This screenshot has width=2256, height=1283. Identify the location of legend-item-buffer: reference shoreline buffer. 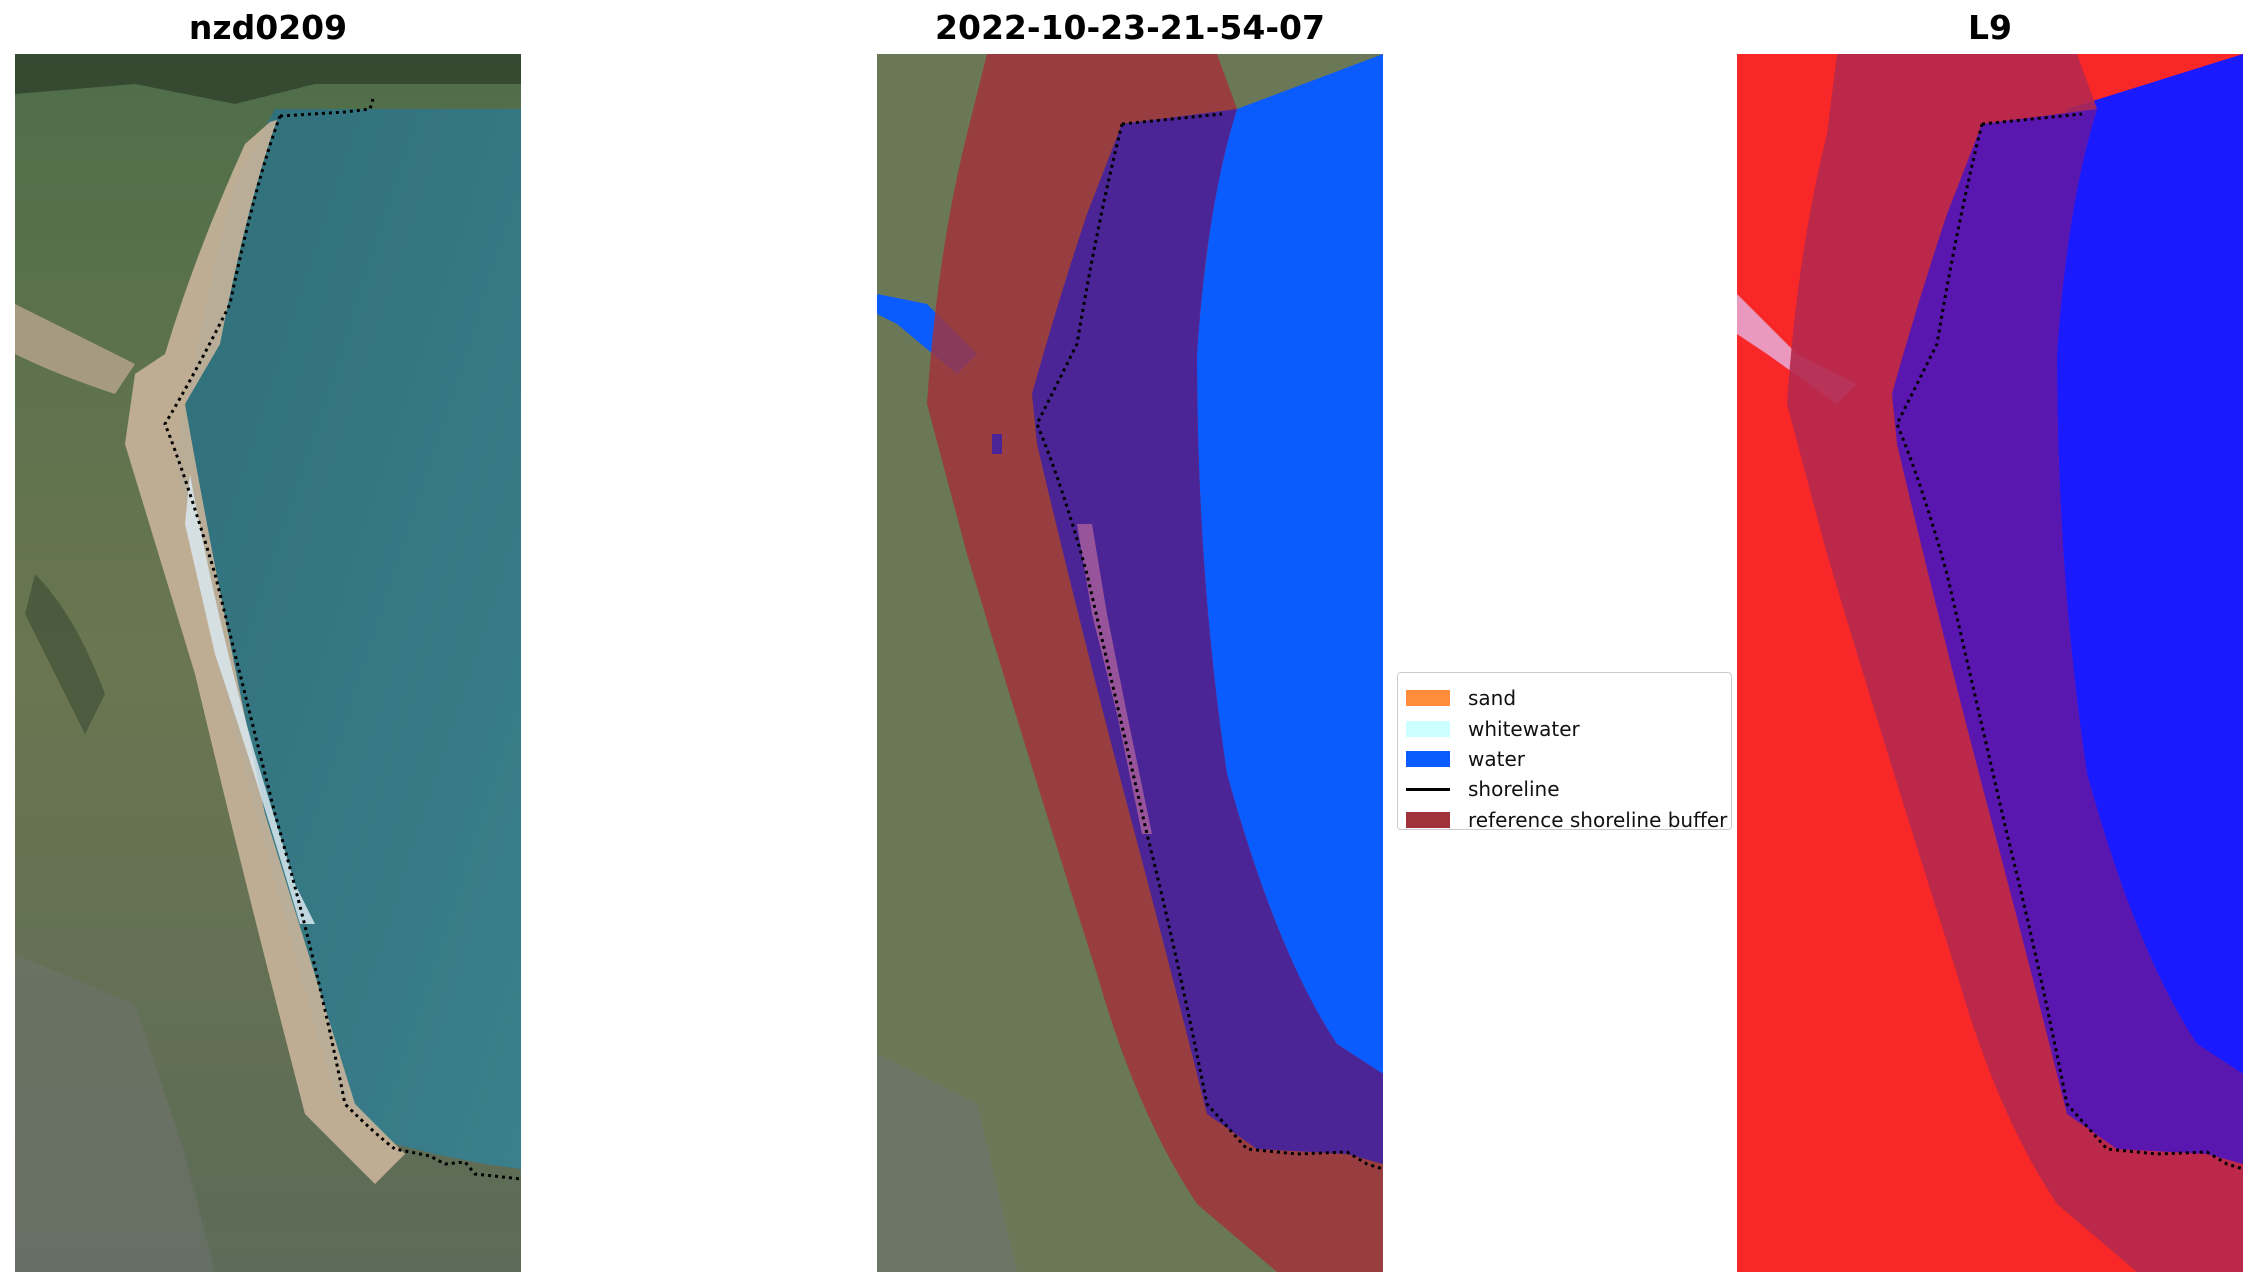
(1566, 820).